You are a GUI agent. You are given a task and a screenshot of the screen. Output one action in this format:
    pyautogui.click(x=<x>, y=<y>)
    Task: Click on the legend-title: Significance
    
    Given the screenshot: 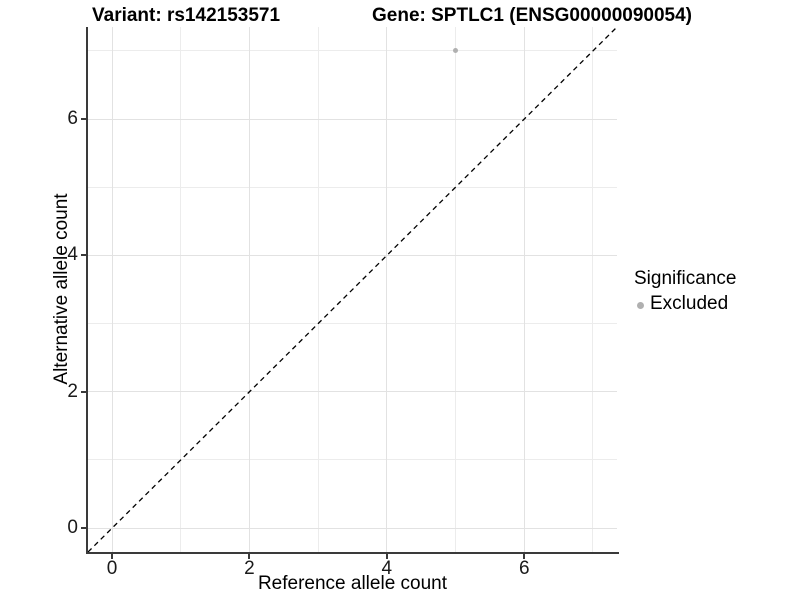 What is the action you would take?
    pyautogui.click(x=685, y=278)
    